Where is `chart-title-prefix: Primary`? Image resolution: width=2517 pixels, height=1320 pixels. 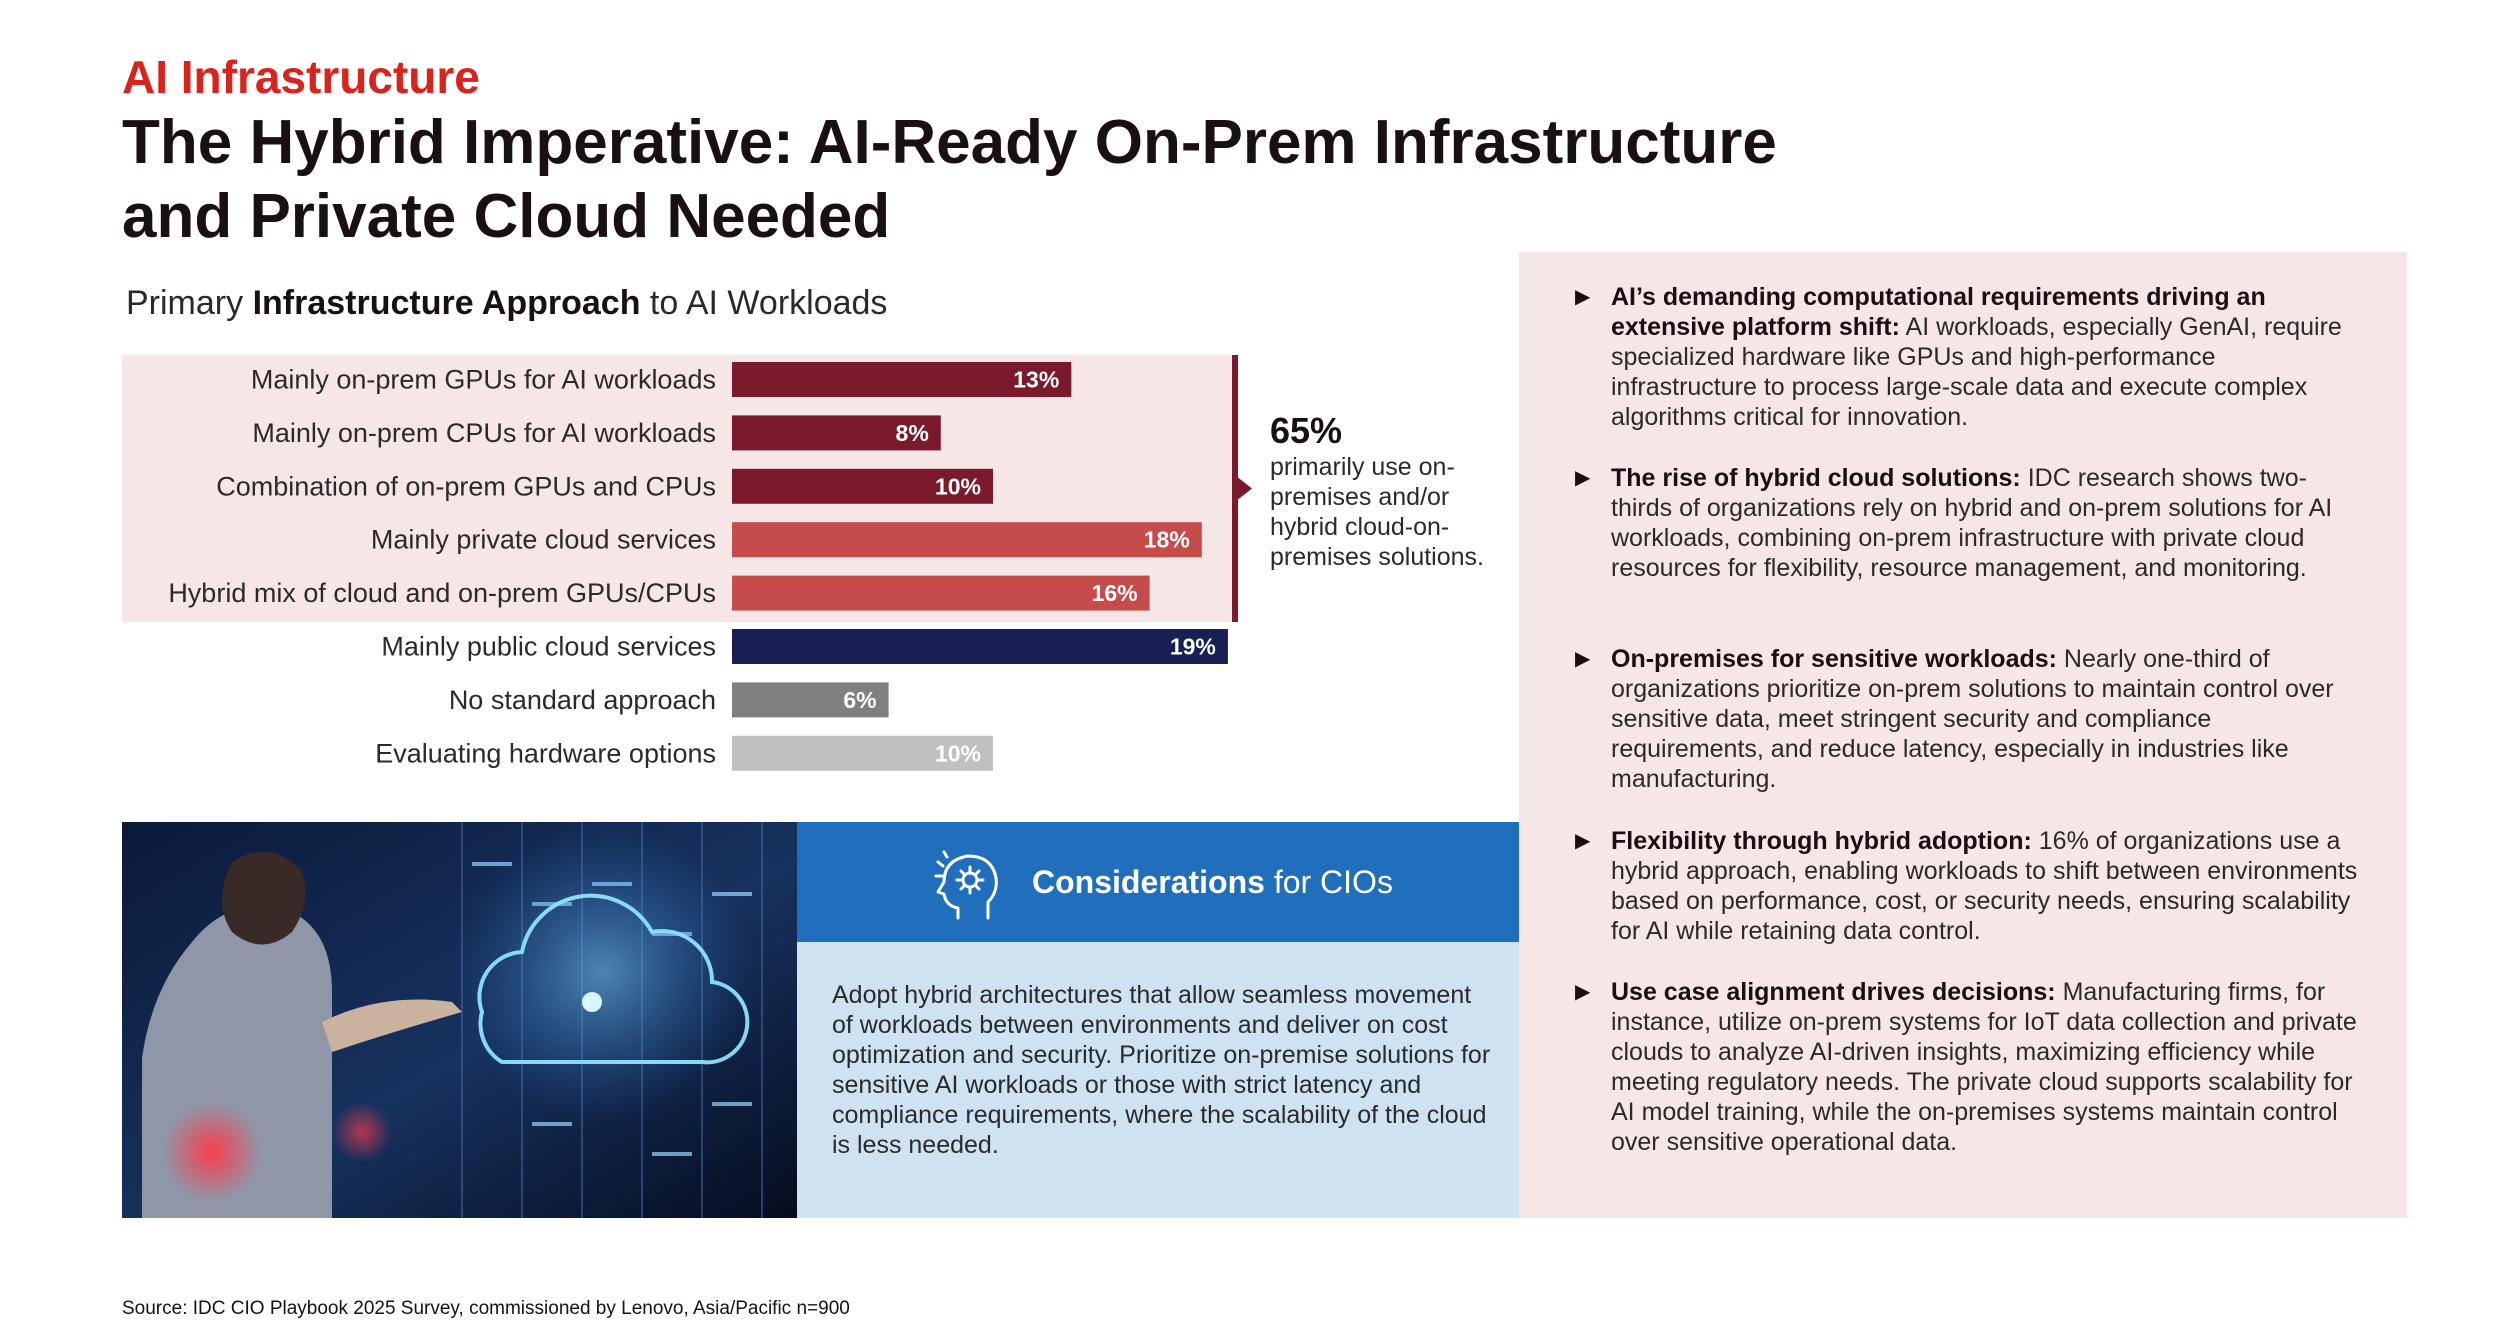 chart-title-prefix: Primary is located at coordinates (189, 303).